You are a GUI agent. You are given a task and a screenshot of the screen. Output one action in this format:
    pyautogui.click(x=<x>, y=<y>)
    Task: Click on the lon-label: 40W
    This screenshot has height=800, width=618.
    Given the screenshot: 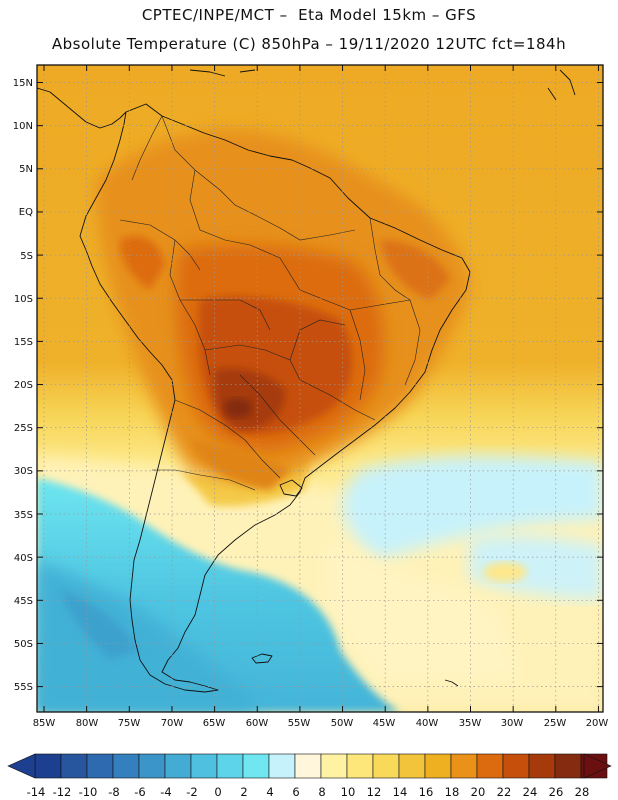 What is the action you would take?
    pyautogui.click(x=427, y=723)
    